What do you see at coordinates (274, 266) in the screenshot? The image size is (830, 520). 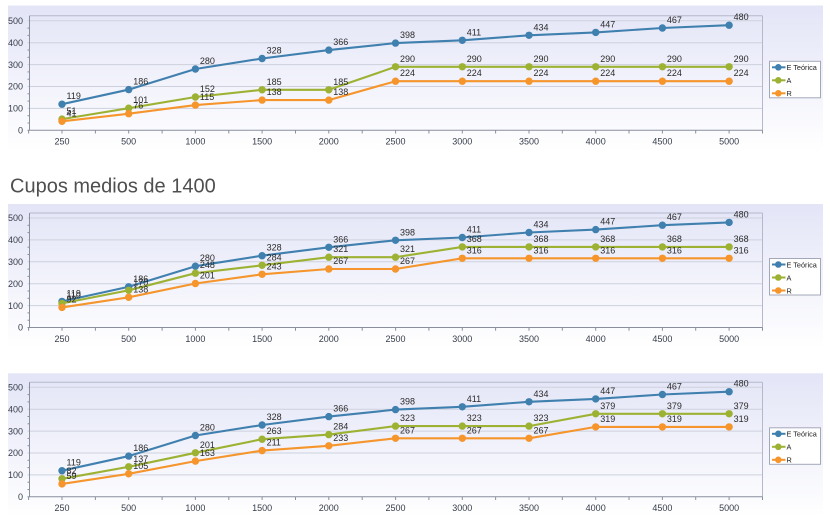 I see `svg-text: 243` at bounding box center [274, 266].